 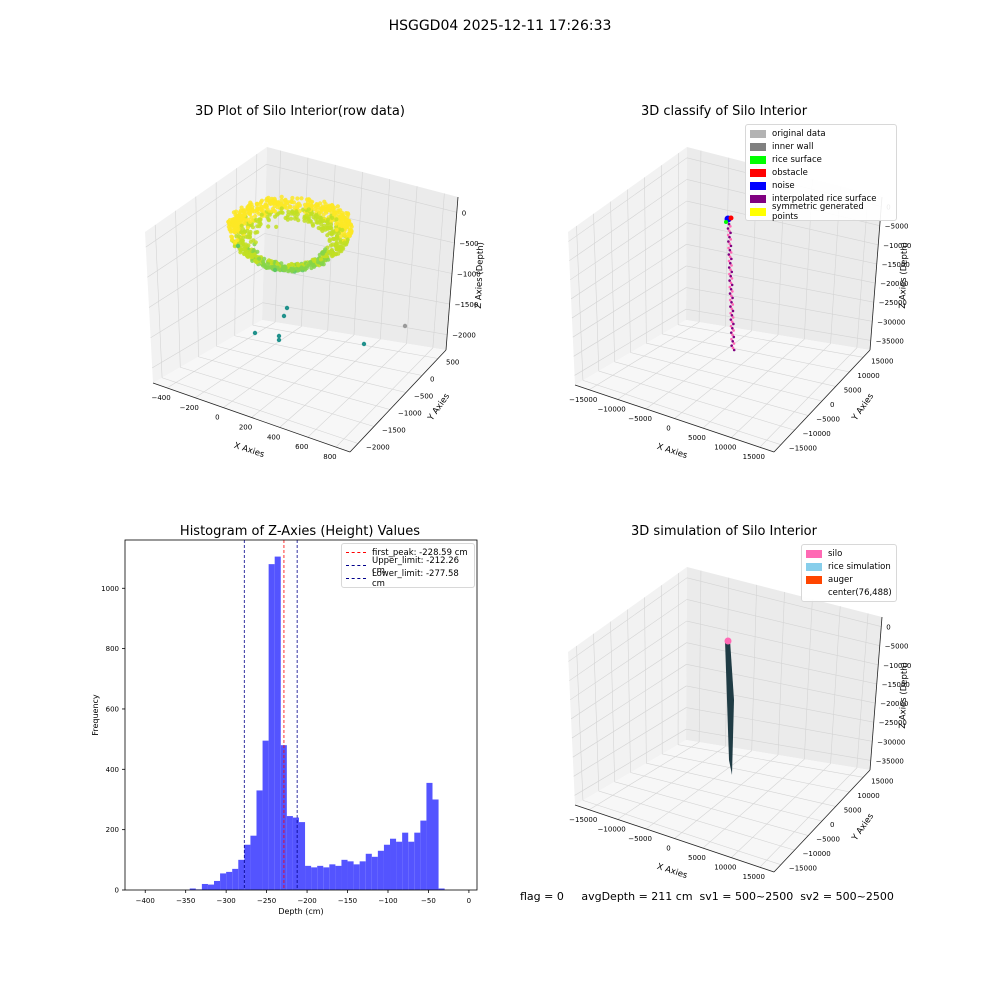 What do you see at coordinates (300, 911) in the screenshot?
I see `histogram-xlabel: Depth (cm)` at bounding box center [300, 911].